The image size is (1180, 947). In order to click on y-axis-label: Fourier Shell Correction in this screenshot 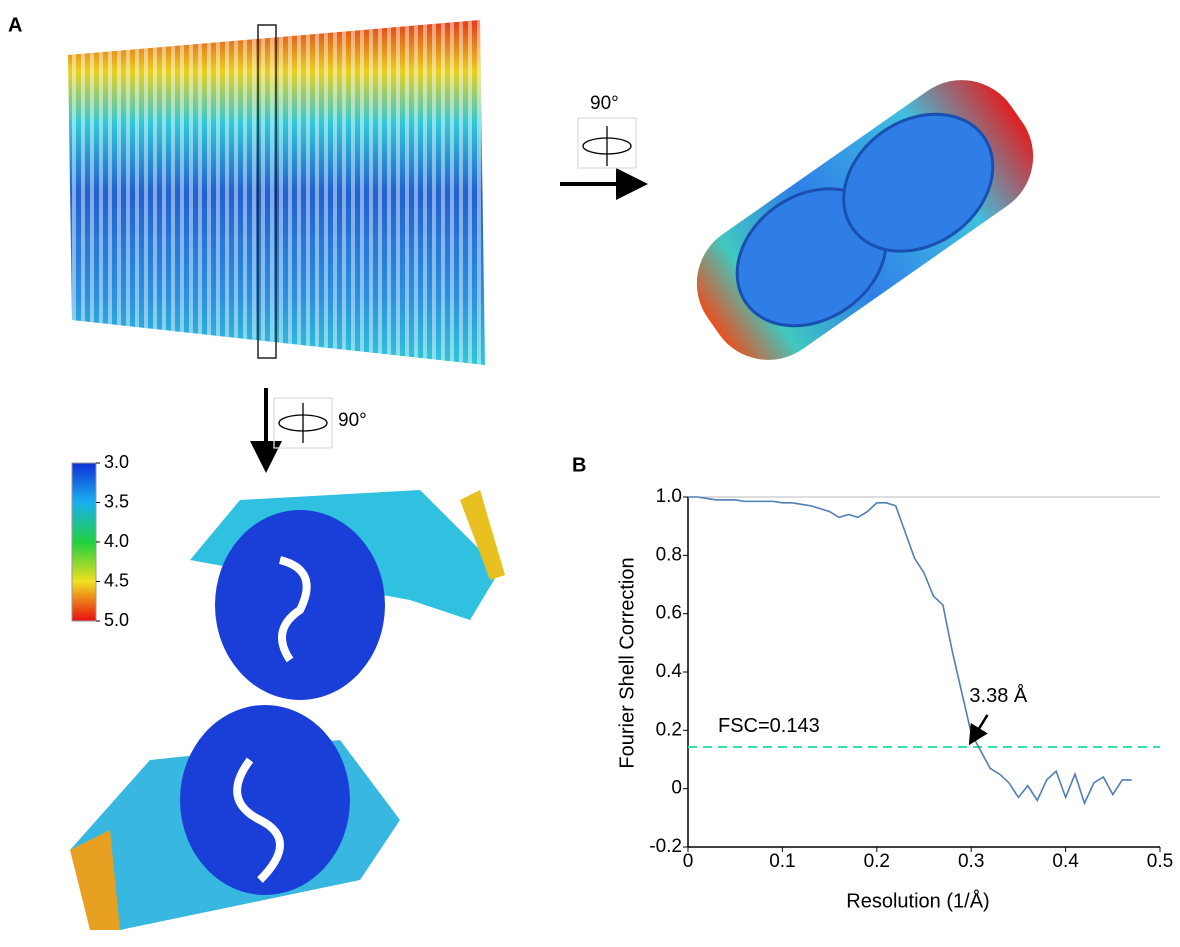, I will do `click(627, 662)`.